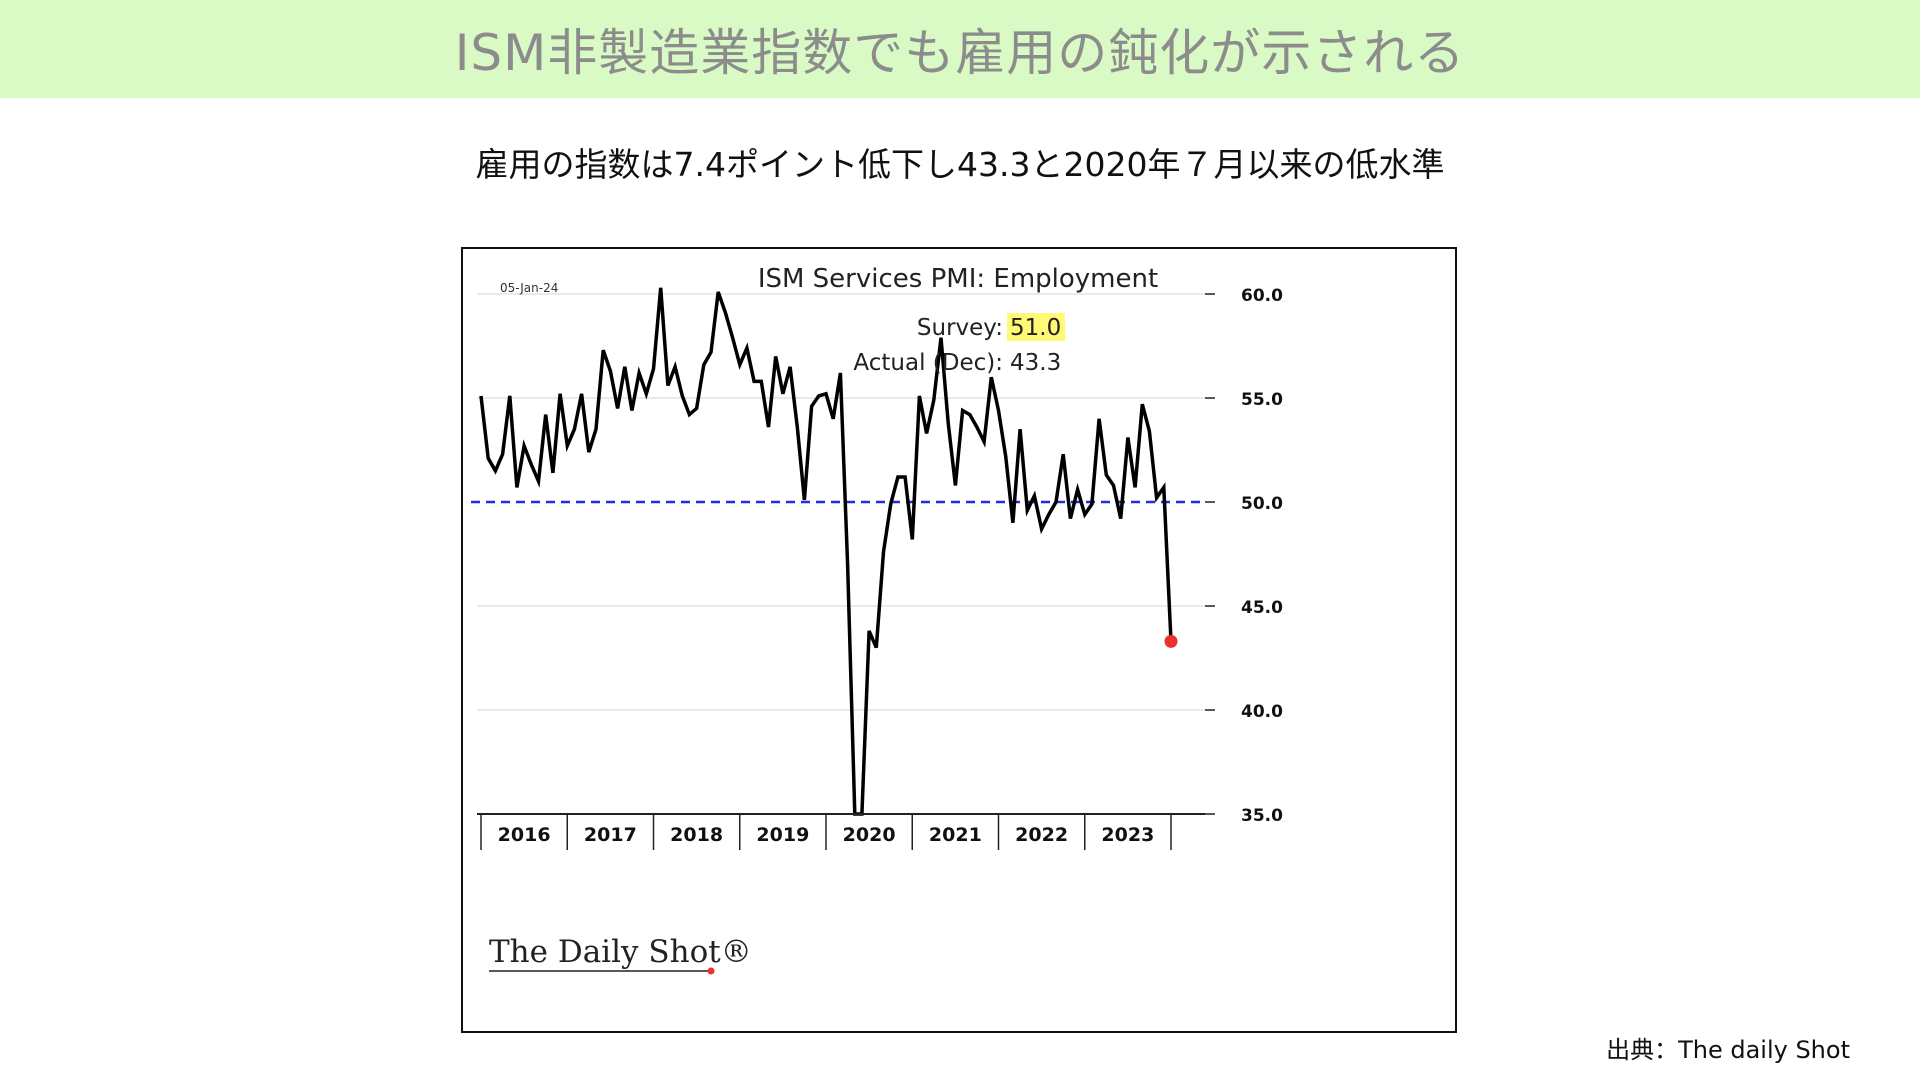 The width and height of the screenshot is (1920, 1080). What do you see at coordinates (1041, 835) in the screenshot?
I see `xtick-label: 2022` at bounding box center [1041, 835].